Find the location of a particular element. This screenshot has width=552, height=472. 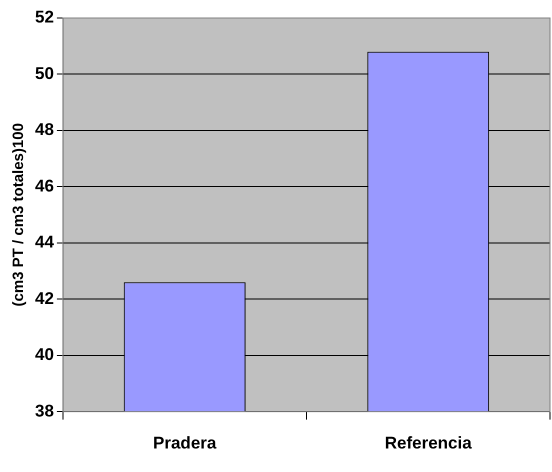

y-tick-label: 48 is located at coordinates (44, 130).